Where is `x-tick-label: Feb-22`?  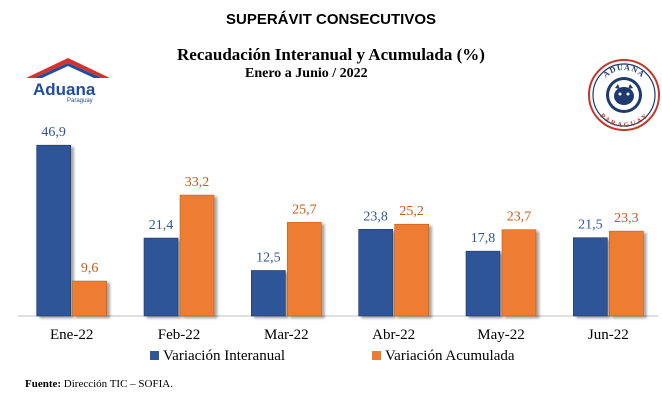 x-tick-label: Feb-22 is located at coordinates (179, 335).